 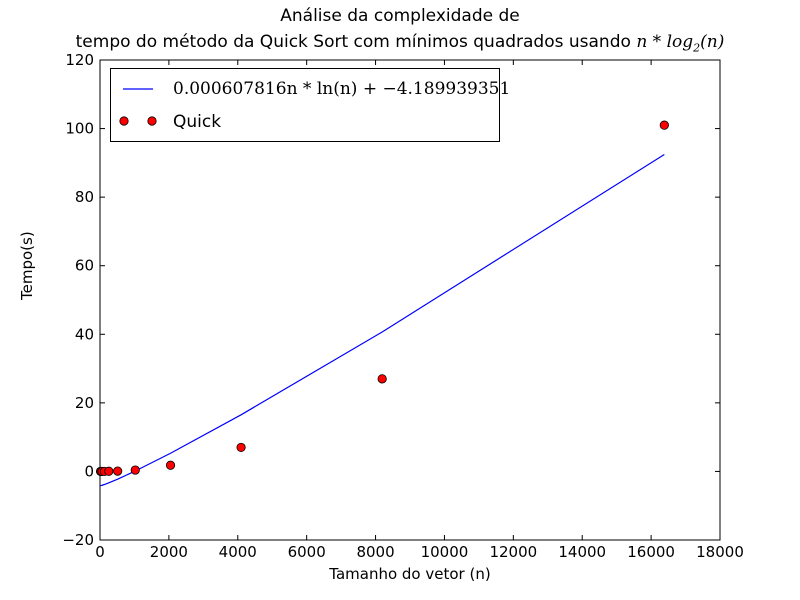 I want to click on x-tick-label: 18000, so click(x=720, y=552).